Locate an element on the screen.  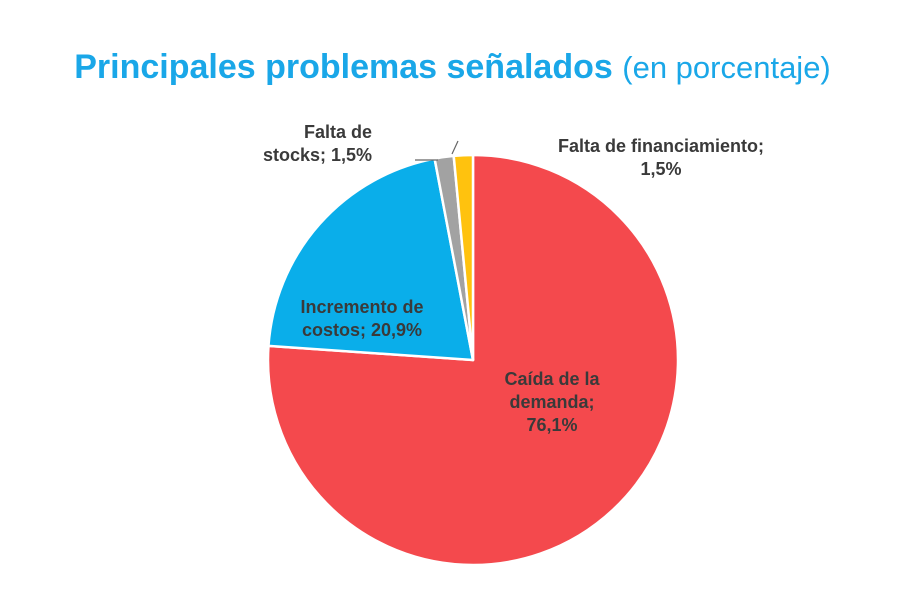
slice-label-line: demanda; is located at coordinates (551, 402).